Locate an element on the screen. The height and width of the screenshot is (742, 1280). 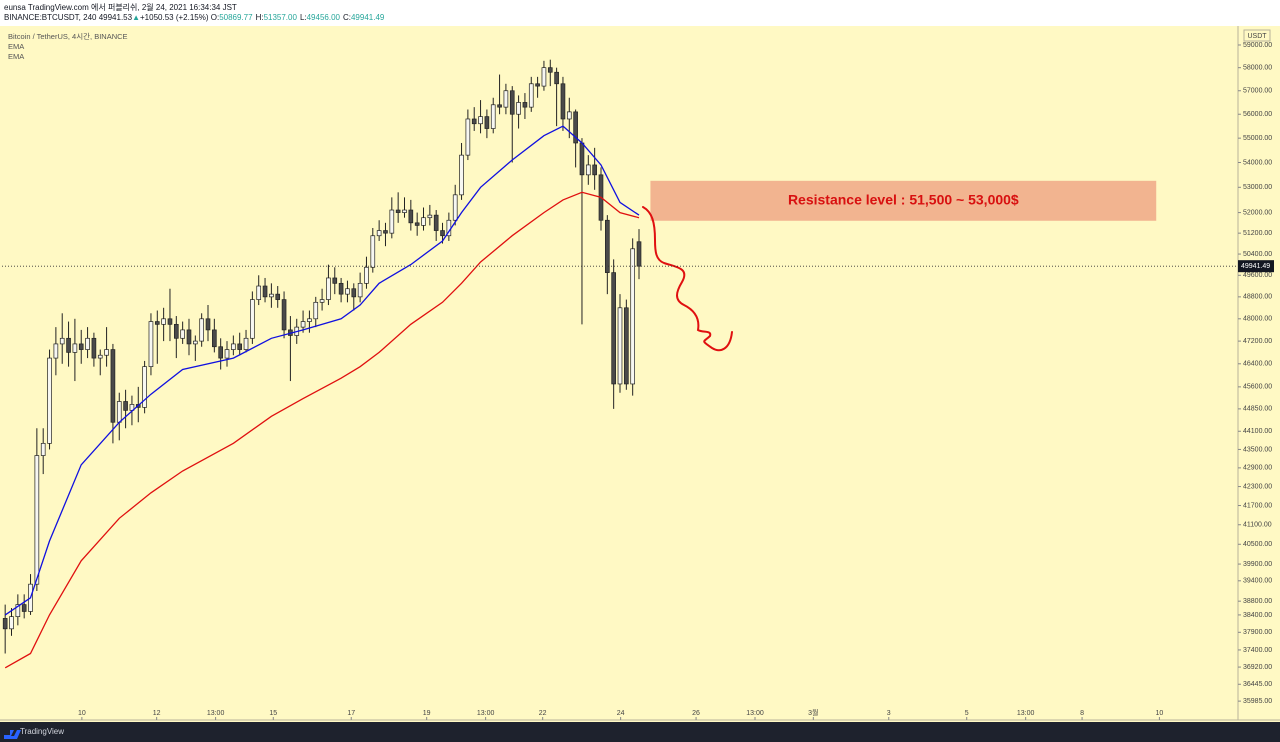
x-tick-label: 8 is located at coordinates (1082, 713).